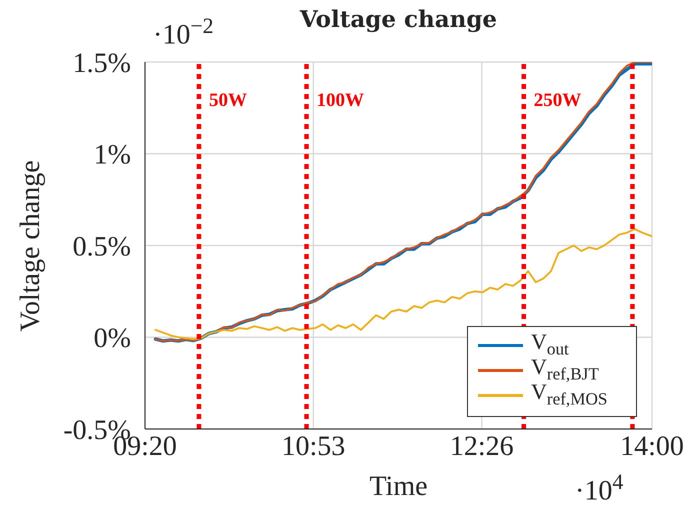 The width and height of the screenshot is (688, 512). Describe the element at coordinates (101, 63) in the screenshot. I see `y-tick-label: 1.5%` at that location.